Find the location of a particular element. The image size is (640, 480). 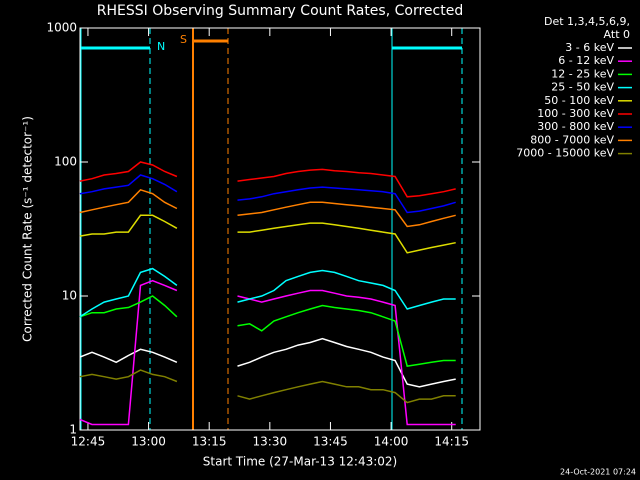

x-tick-label: 14:15 is located at coordinates (451, 442).